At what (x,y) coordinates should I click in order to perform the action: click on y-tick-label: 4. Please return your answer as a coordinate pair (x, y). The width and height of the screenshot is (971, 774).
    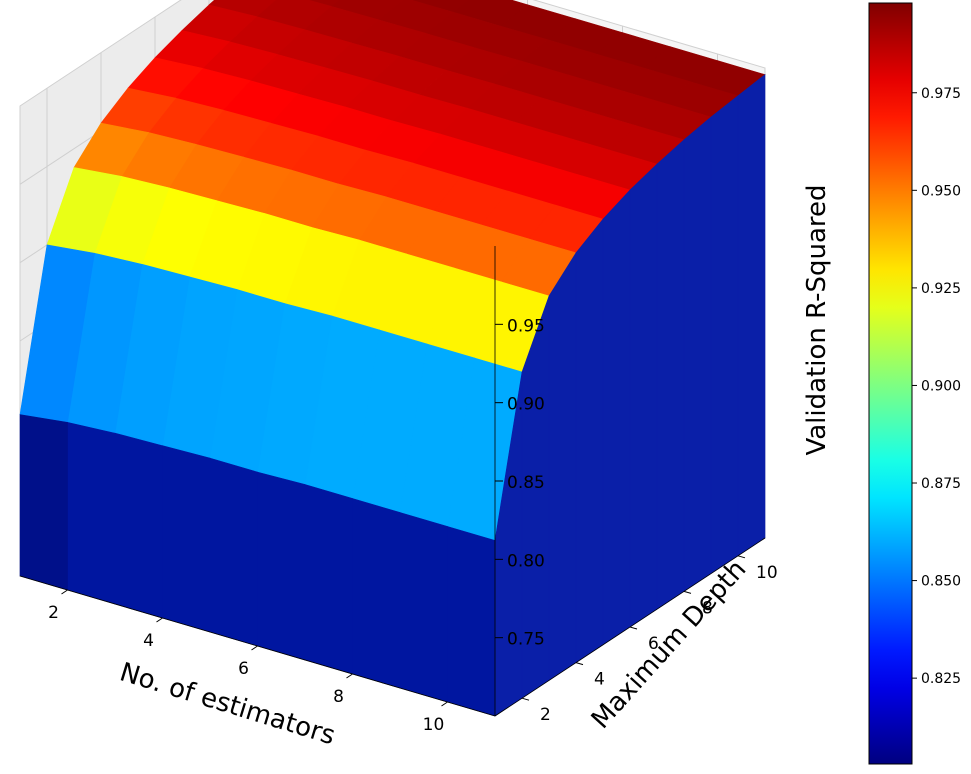
    Looking at the image, I should click on (599, 680).